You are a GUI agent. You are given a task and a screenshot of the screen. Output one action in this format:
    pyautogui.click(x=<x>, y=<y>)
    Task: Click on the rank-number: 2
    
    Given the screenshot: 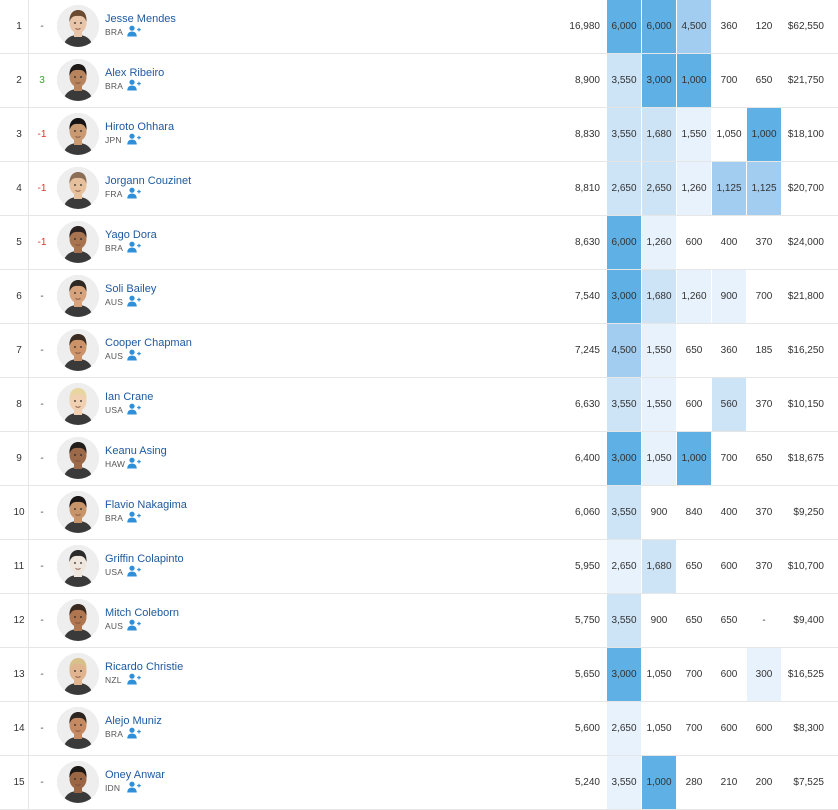 What is the action you would take?
    pyautogui.click(x=19, y=80)
    